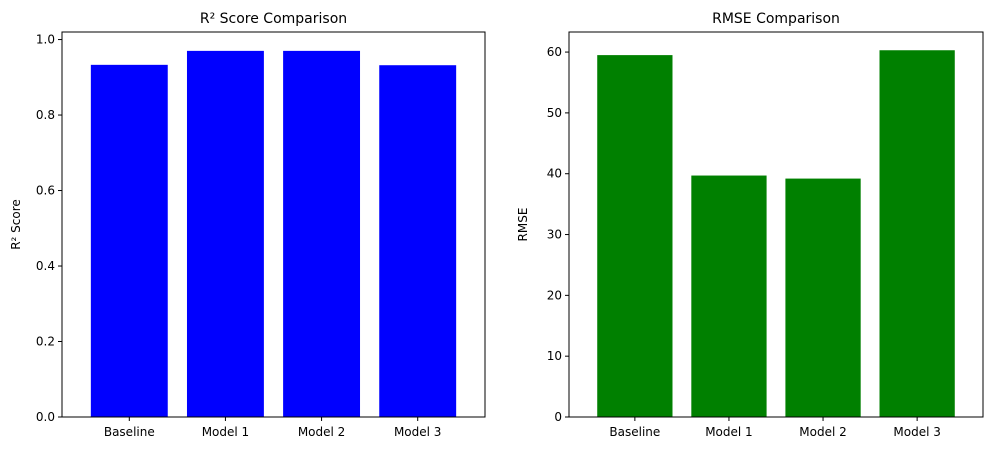  Describe the element at coordinates (916, 432) in the screenshot. I see `rmse-x-tick-label: Model 3` at that location.